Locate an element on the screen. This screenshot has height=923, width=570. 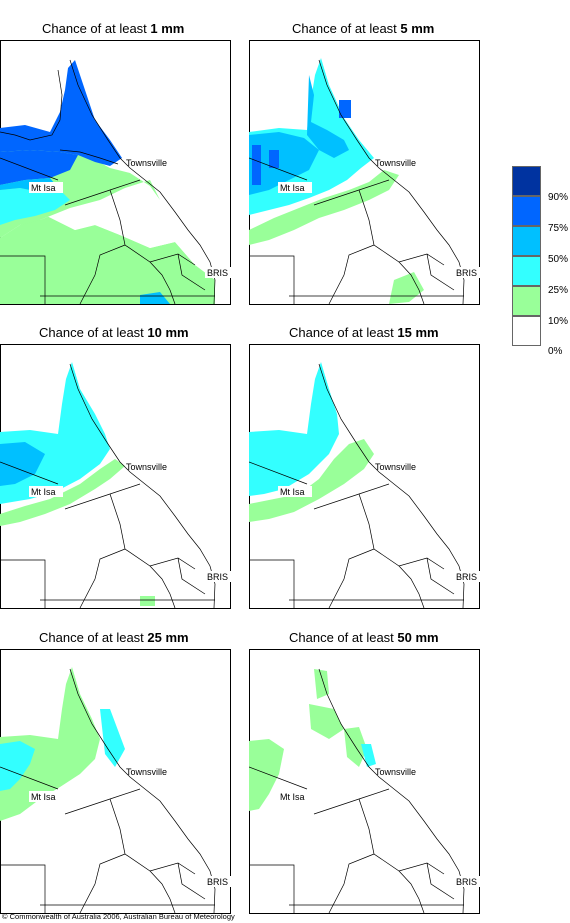
map-10mm: Townsville Mt Isa BRIS is located at coordinates (115, 476).